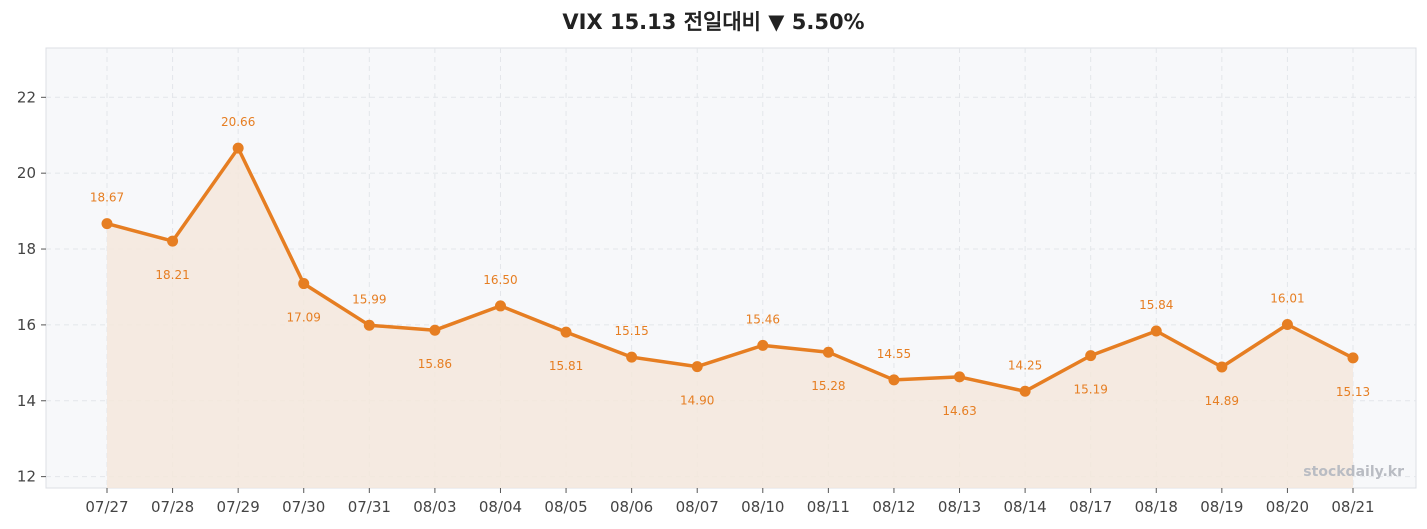 The width and height of the screenshot is (1427, 529). I want to click on x-tick-label: 07/30, so click(303, 507).